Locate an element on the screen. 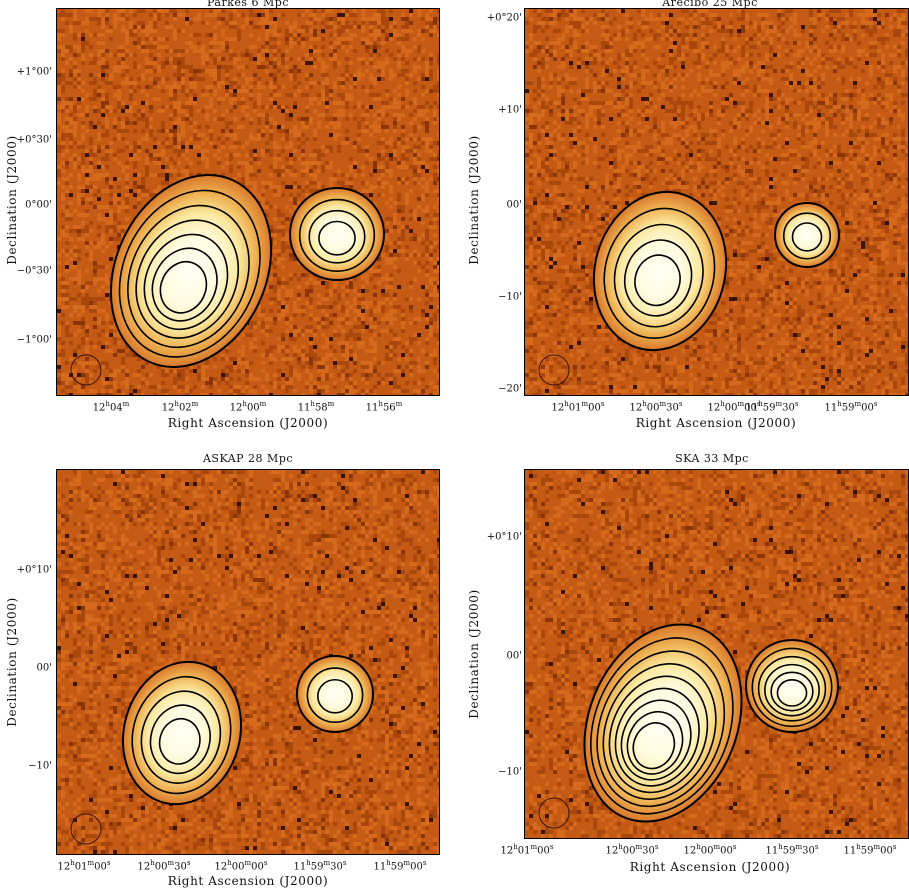 The width and height of the screenshot is (909, 889). panel-title: SKA 33 Mpc is located at coordinates (712, 458).